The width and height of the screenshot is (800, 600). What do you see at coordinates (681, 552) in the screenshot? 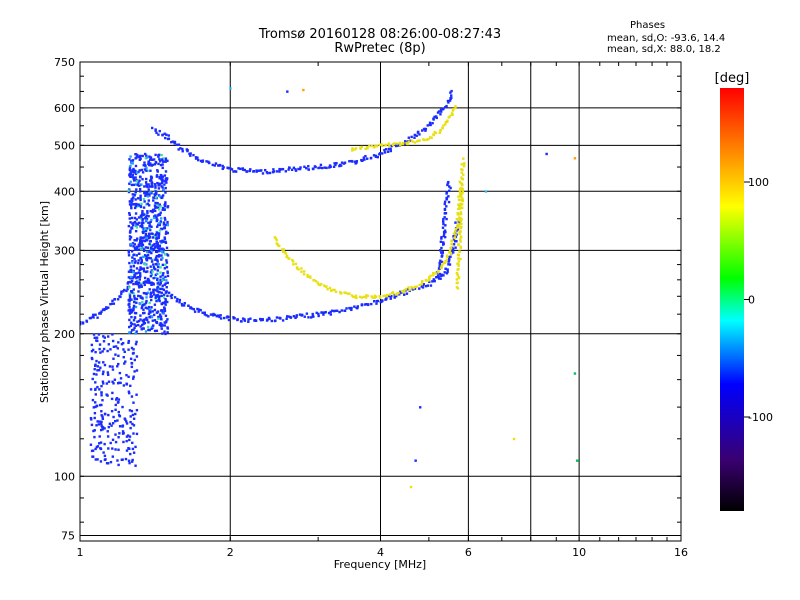
I see `x-tick-label: 16` at bounding box center [681, 552].